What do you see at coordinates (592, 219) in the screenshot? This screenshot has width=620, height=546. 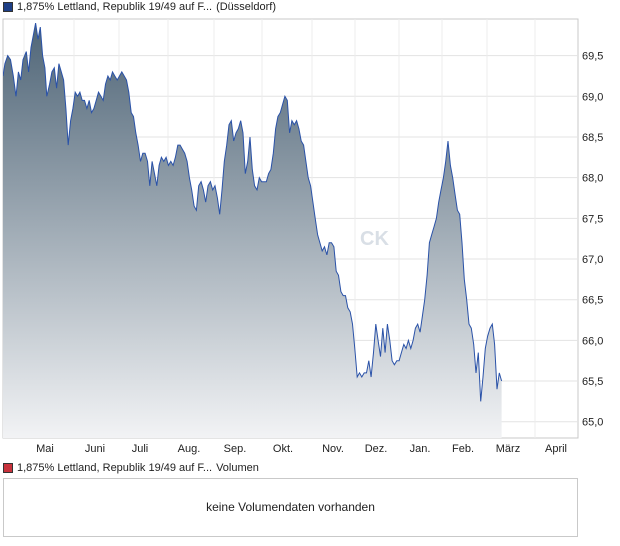 I see `y-tick-label: 67,5` at bounding box center [592, 219].